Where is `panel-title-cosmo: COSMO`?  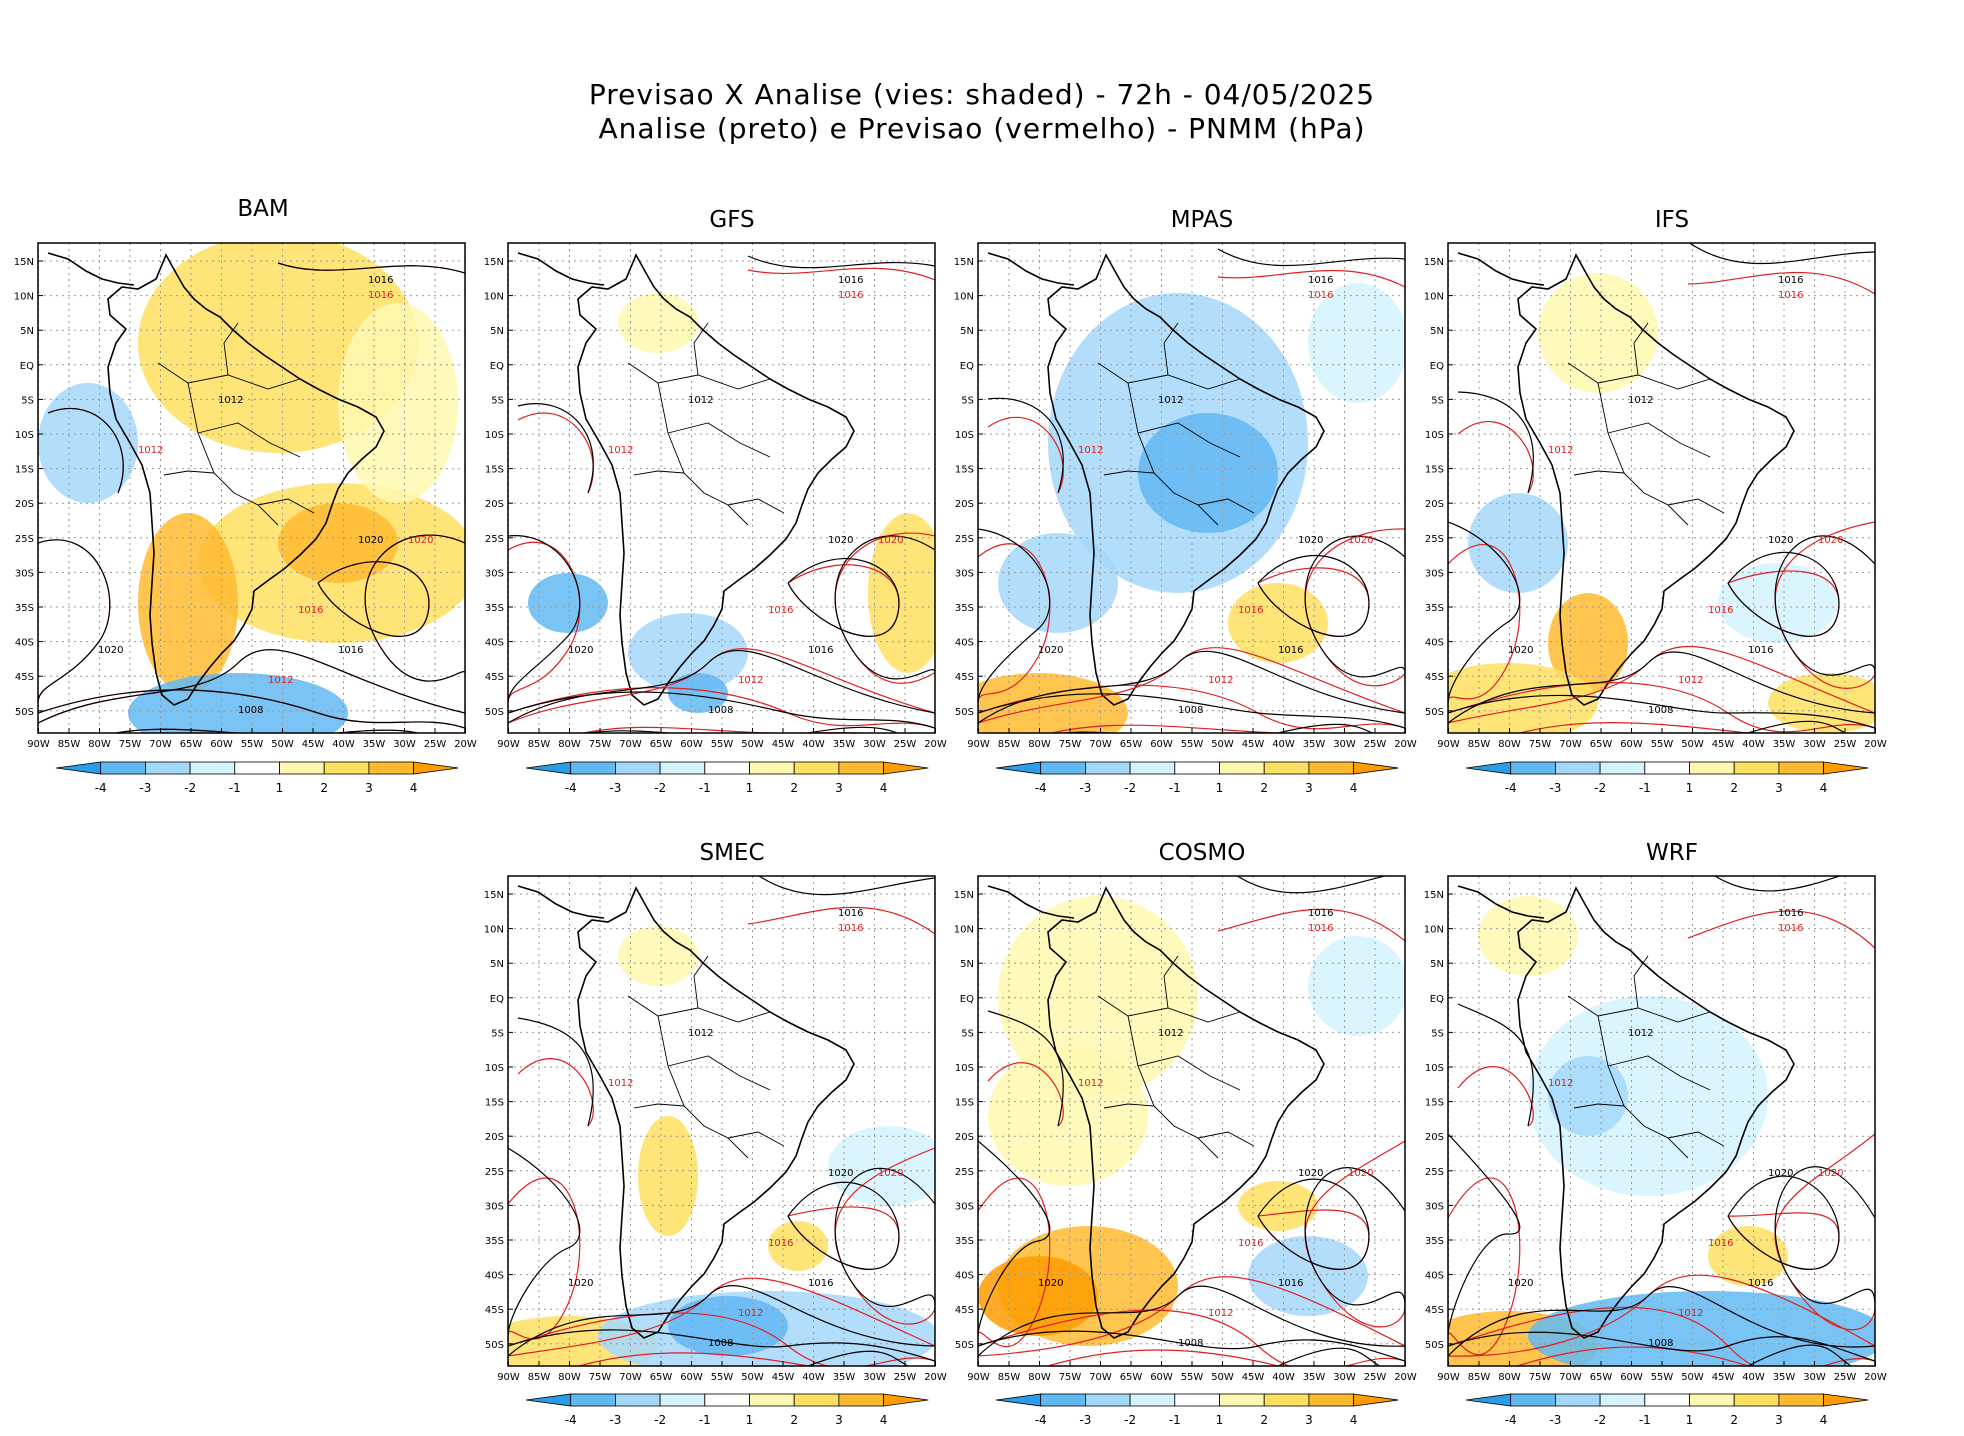
panel-title-cosmo: COSMO is located at coordinates (1202, 853).